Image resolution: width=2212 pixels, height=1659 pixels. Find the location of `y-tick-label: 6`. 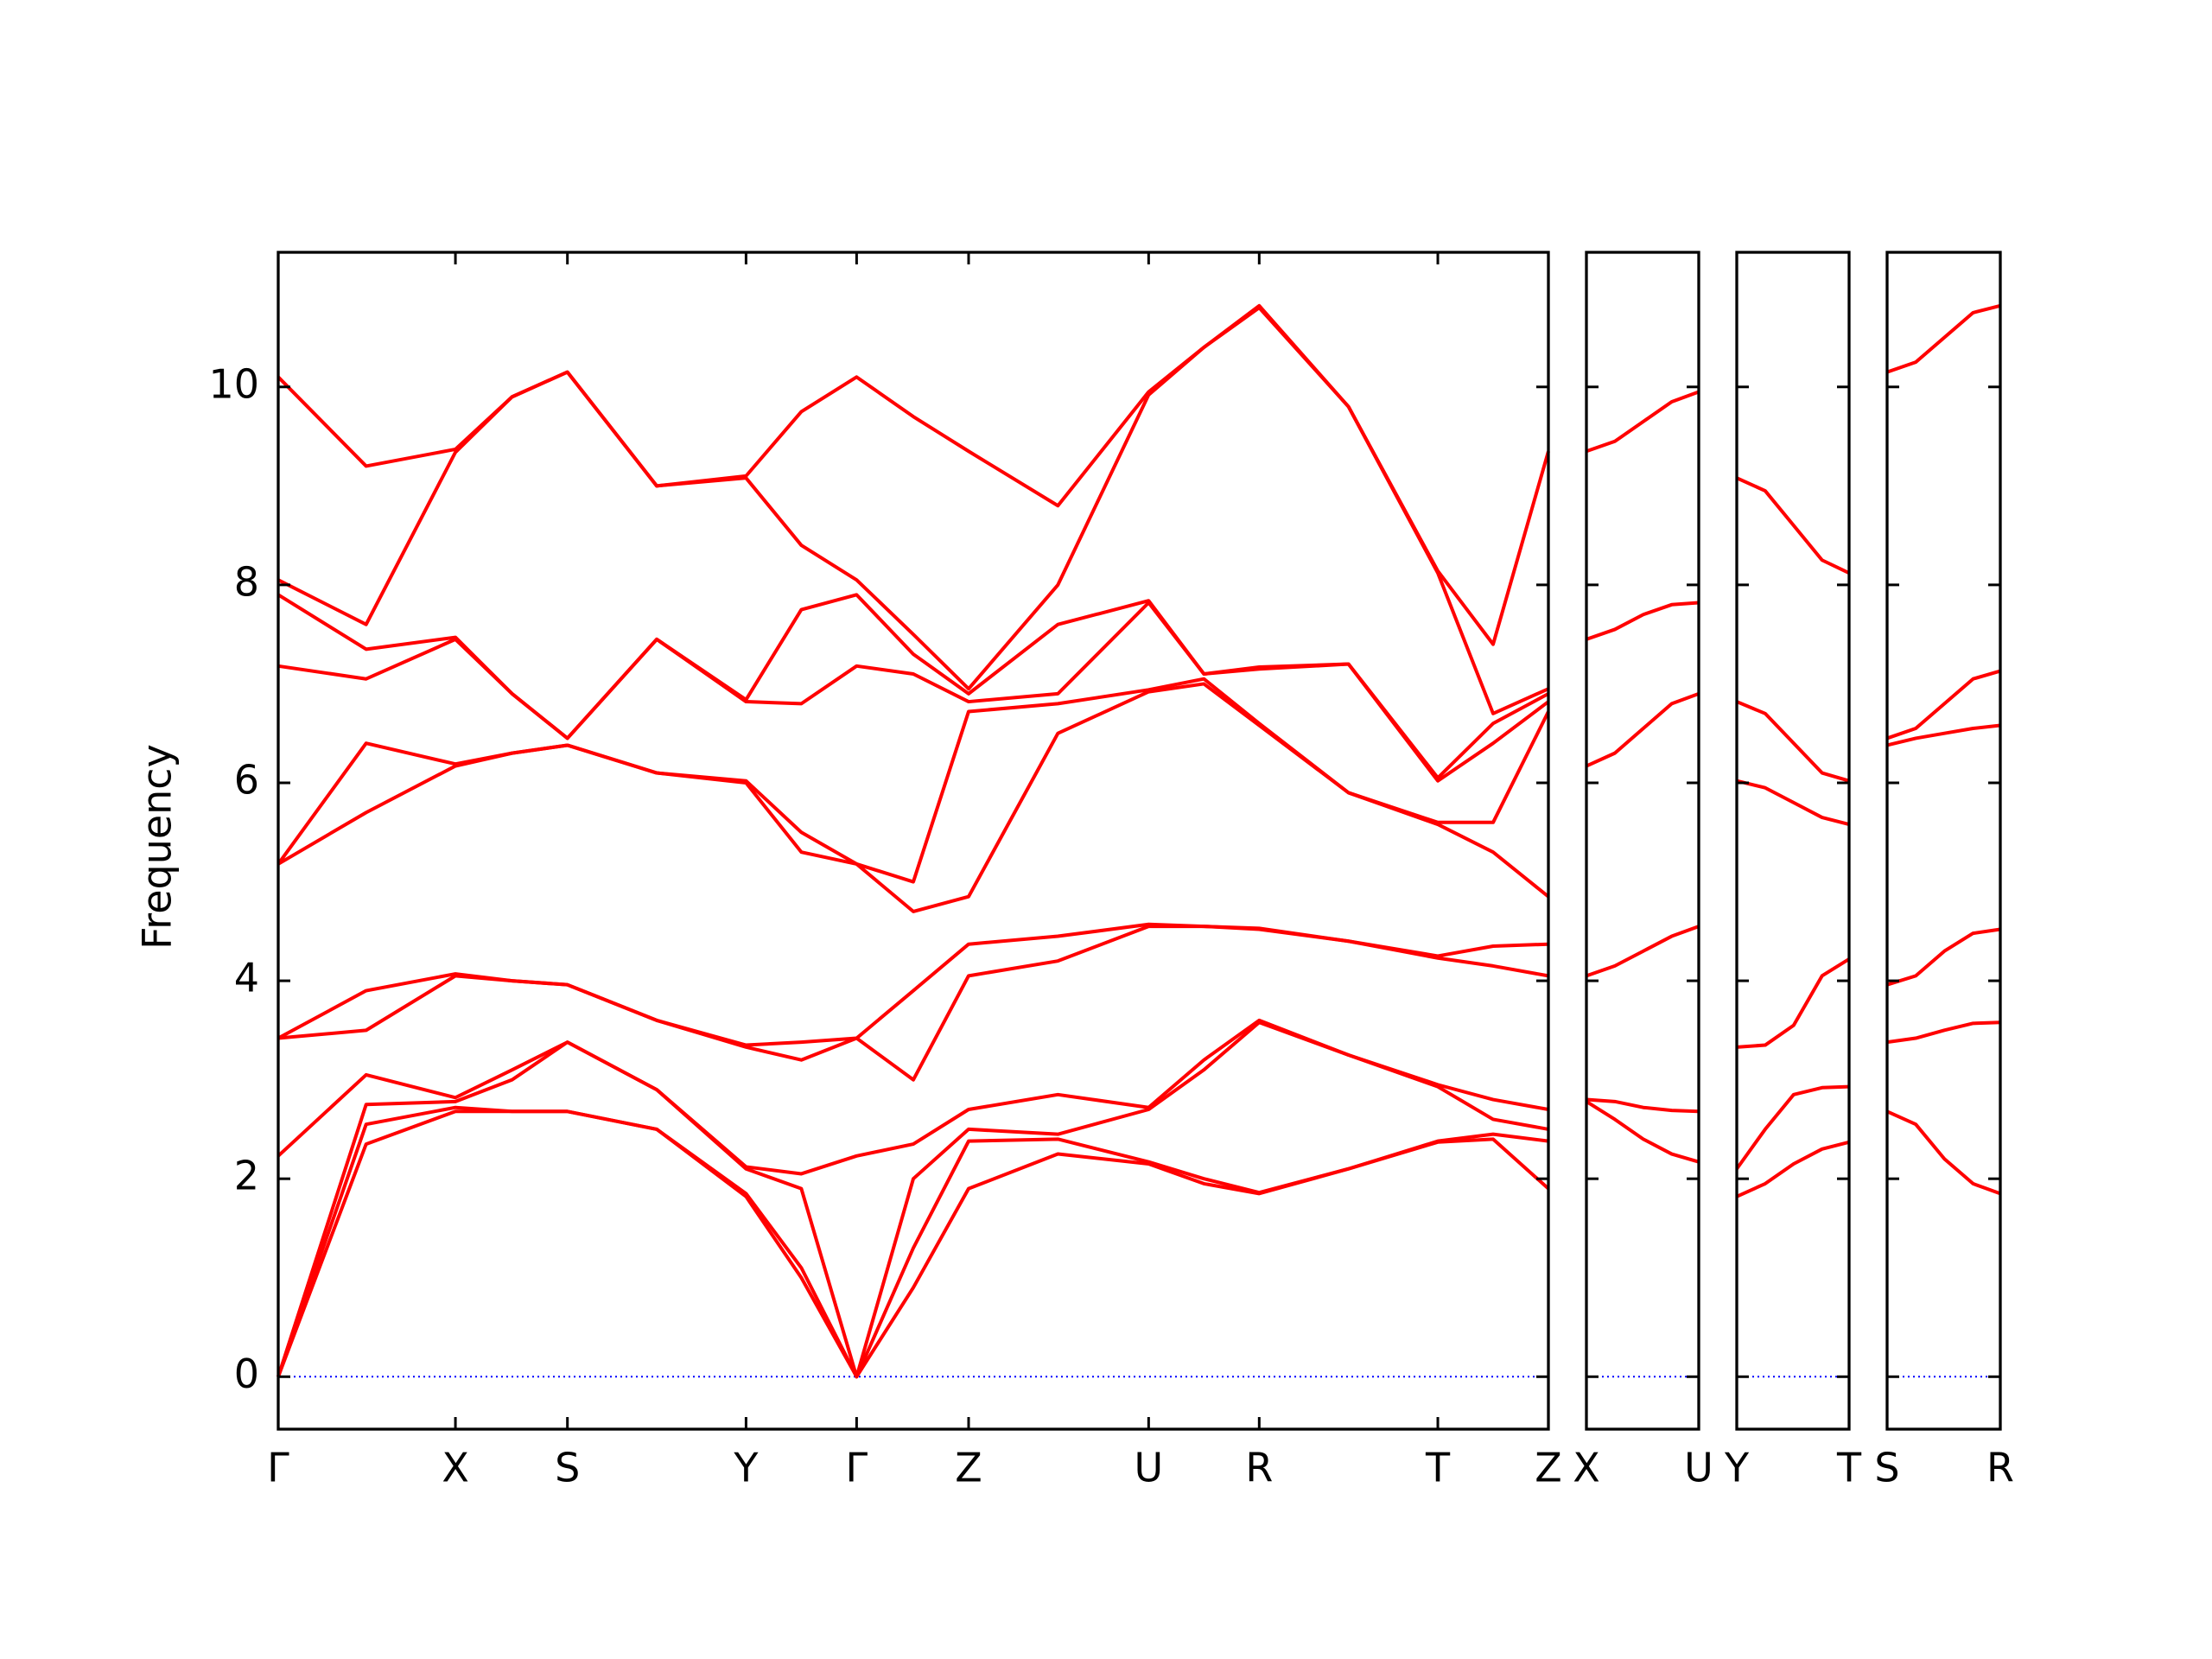

y-tick-label: 6 is located at coordinates (246, 779).